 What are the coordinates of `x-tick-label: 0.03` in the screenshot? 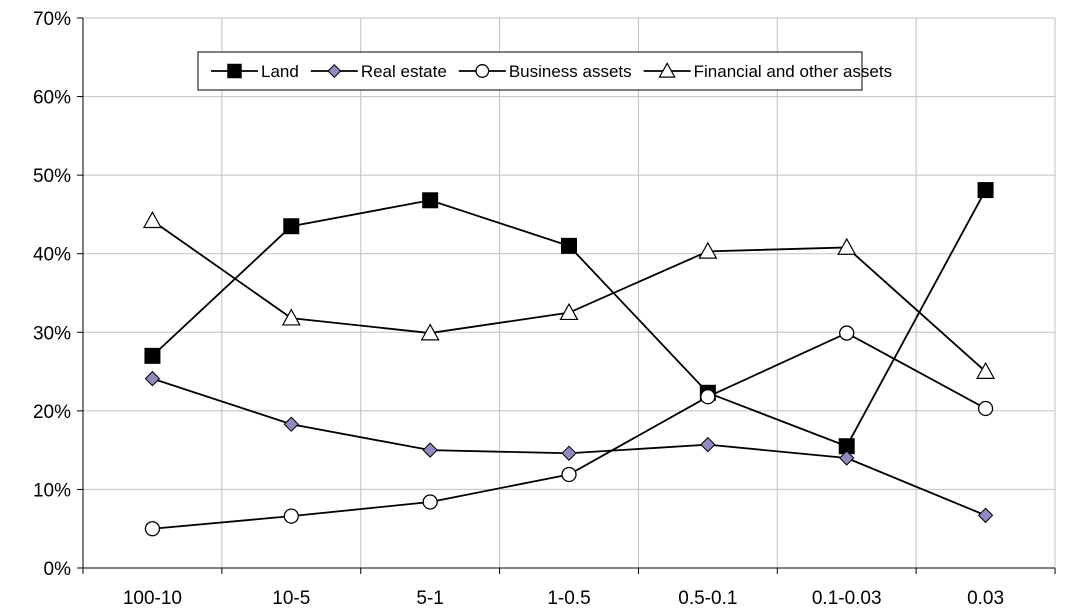 It's located at (985, 598).